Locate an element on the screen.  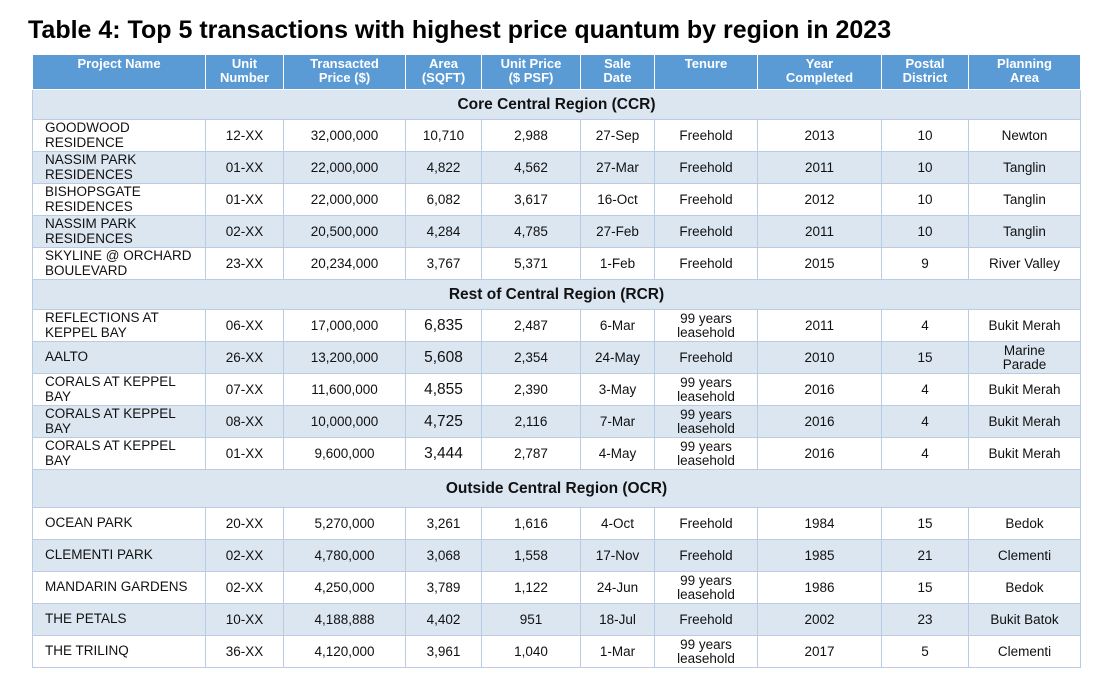
cell-area: 4,284 is located at coordinates (443, 231).